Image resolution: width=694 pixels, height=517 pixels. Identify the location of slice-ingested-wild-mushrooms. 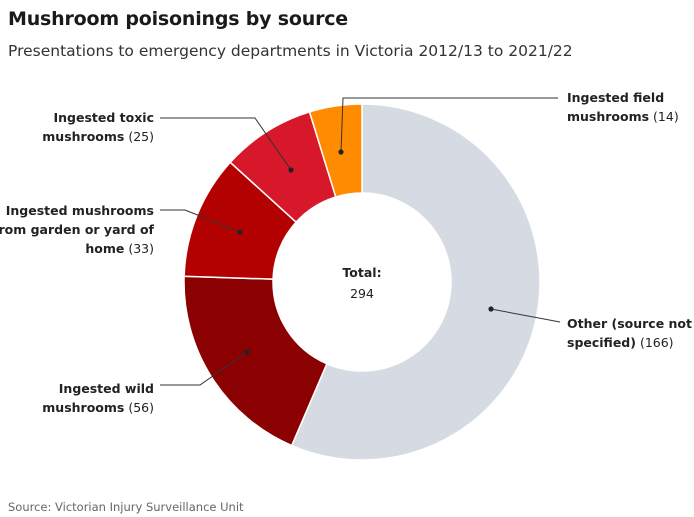
(255, 361).